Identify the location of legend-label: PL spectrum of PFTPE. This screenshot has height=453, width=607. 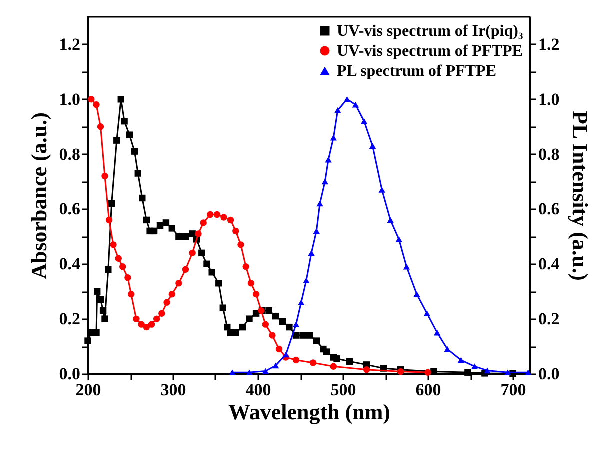
(417, 71).